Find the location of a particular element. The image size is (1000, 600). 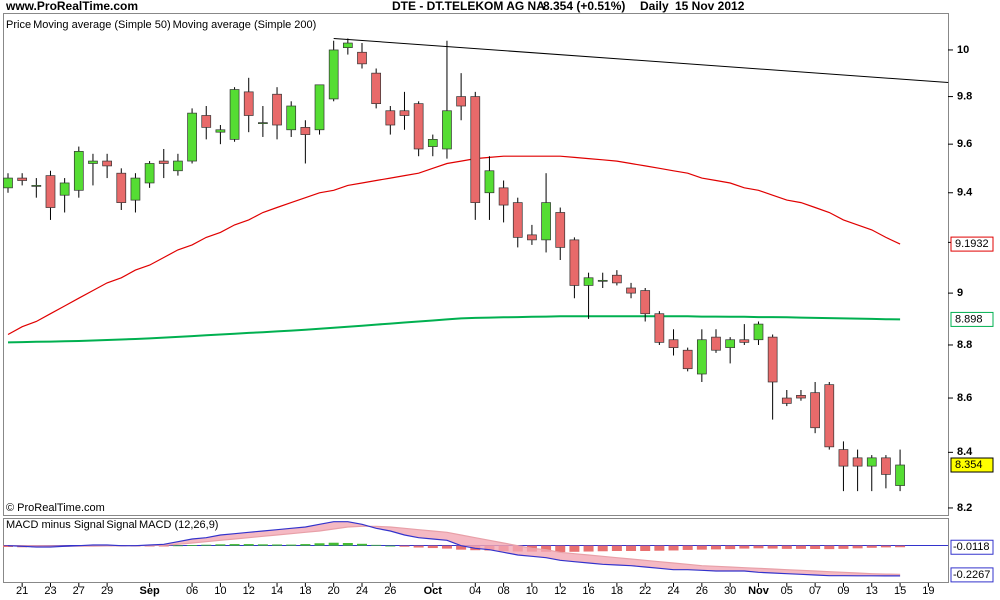

last-price: 8.354 (+0.51%) is located at coordinates (584, 6).